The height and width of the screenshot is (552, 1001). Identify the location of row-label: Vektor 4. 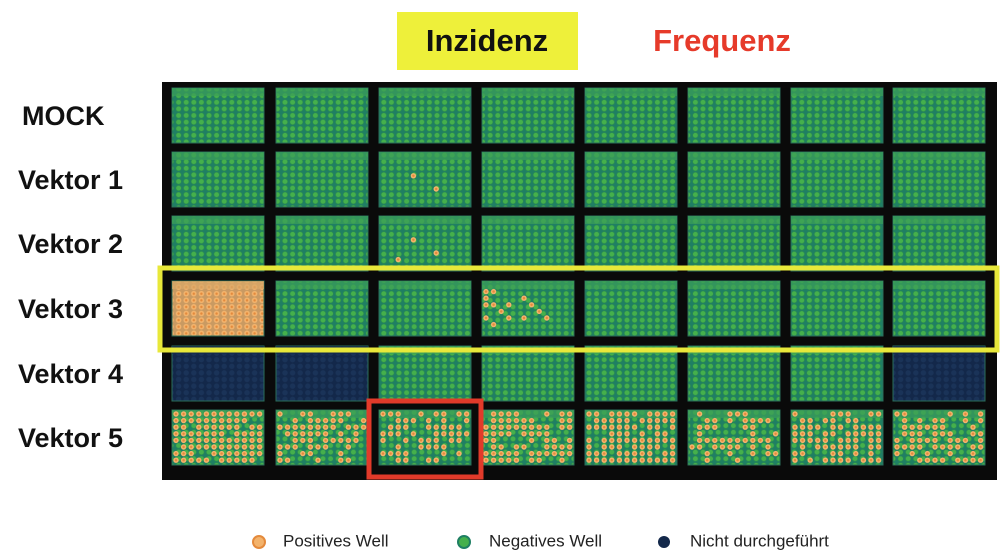
(70, 374).